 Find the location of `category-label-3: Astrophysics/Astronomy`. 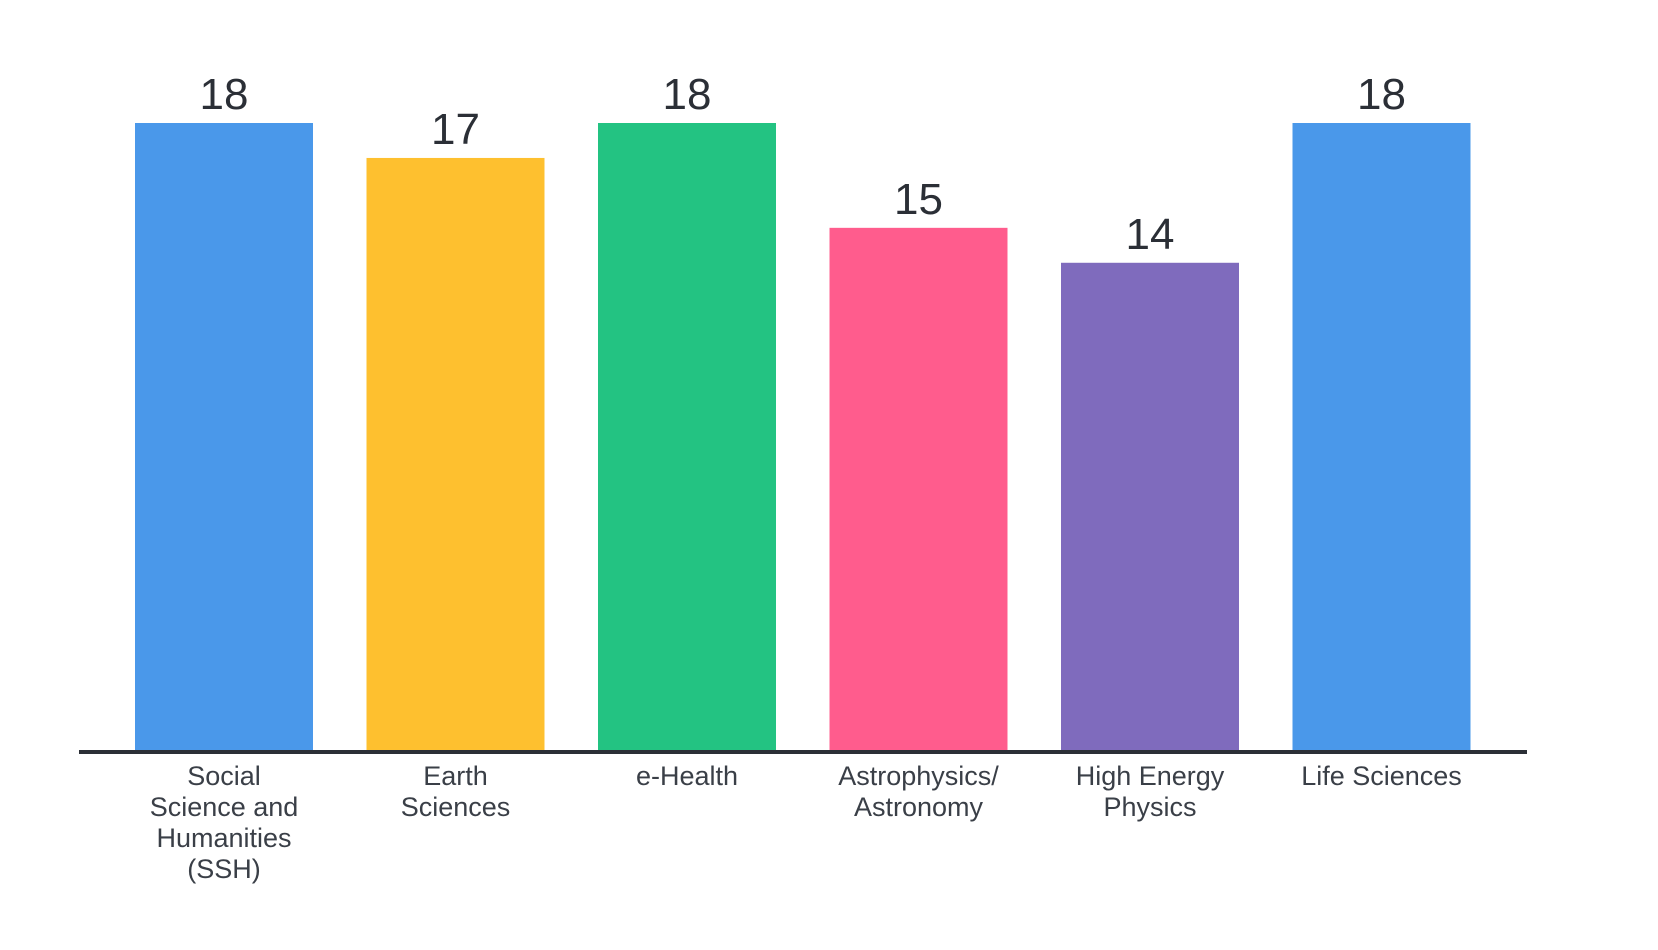

category-label-3: Astrophysics/Astronomy is located at coordinates (918, 791).